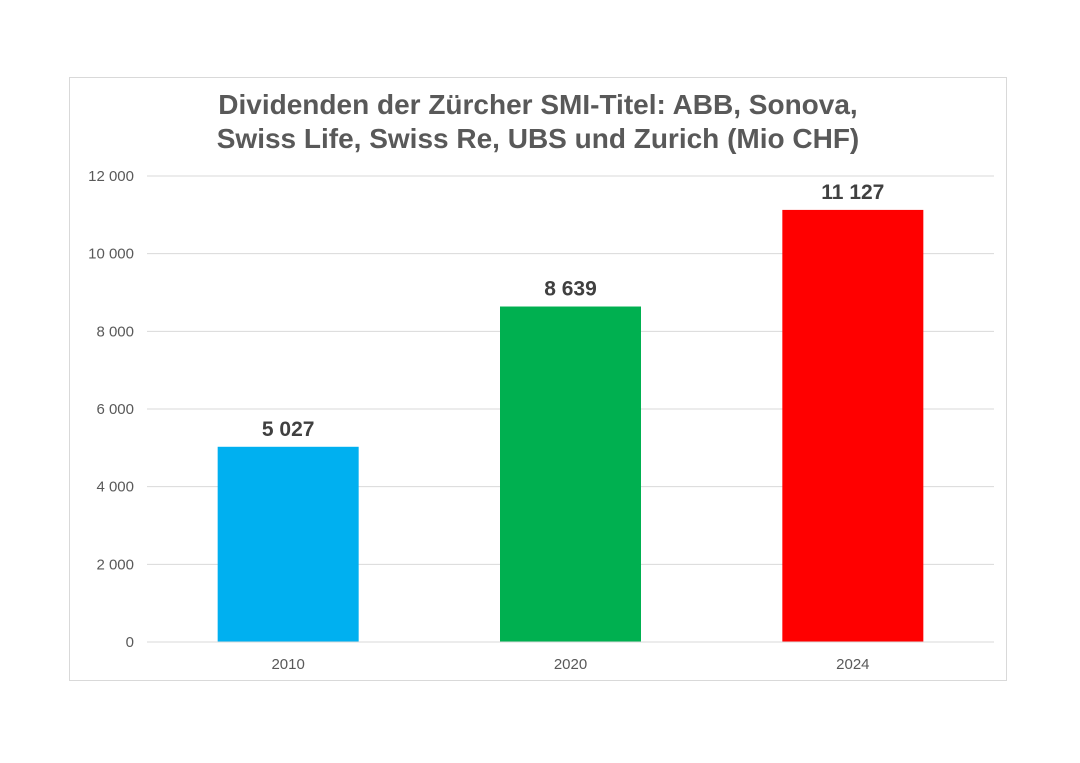 This screenshot has width=1080, height=763. I want to click on data-label-2020: 8 639, so click(570, 289).